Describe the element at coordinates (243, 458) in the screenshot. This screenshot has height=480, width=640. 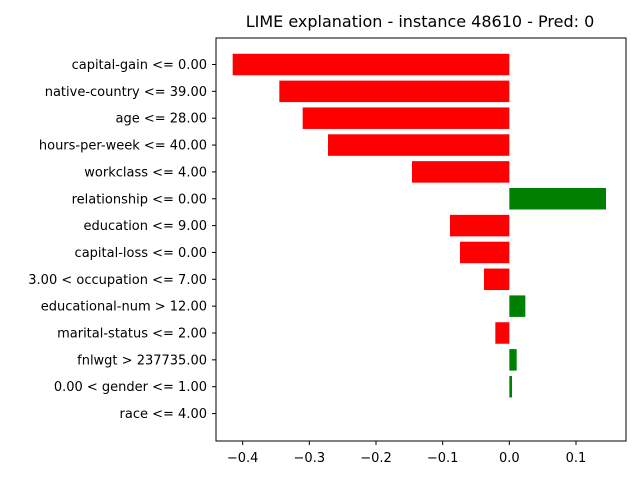
I see `x-tick-label-0: −0.4` at that location.